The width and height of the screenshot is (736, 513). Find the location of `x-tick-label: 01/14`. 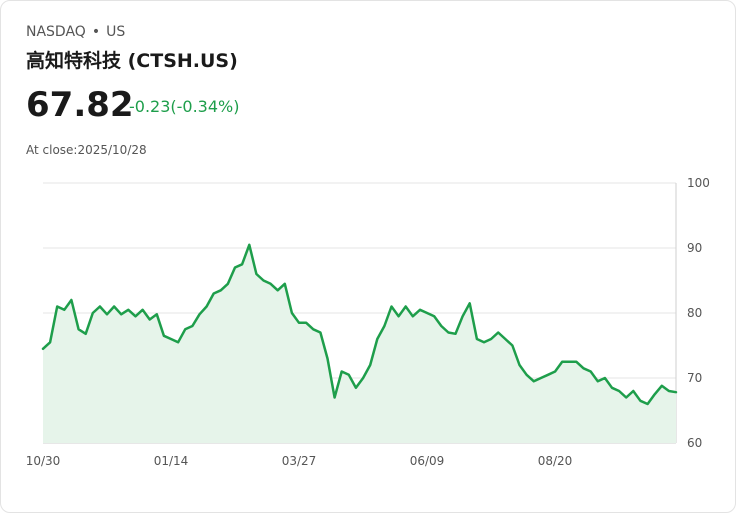

x-tick-label: 01/14 is located at coordinates (171, 461).